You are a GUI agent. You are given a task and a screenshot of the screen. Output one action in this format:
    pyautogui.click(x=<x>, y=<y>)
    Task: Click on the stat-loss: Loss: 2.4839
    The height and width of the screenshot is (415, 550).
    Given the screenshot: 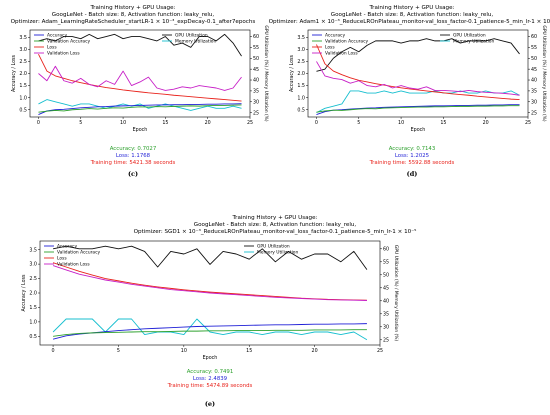 What is the action you would take?
    pyautogui.click(x=210, y=379)
    